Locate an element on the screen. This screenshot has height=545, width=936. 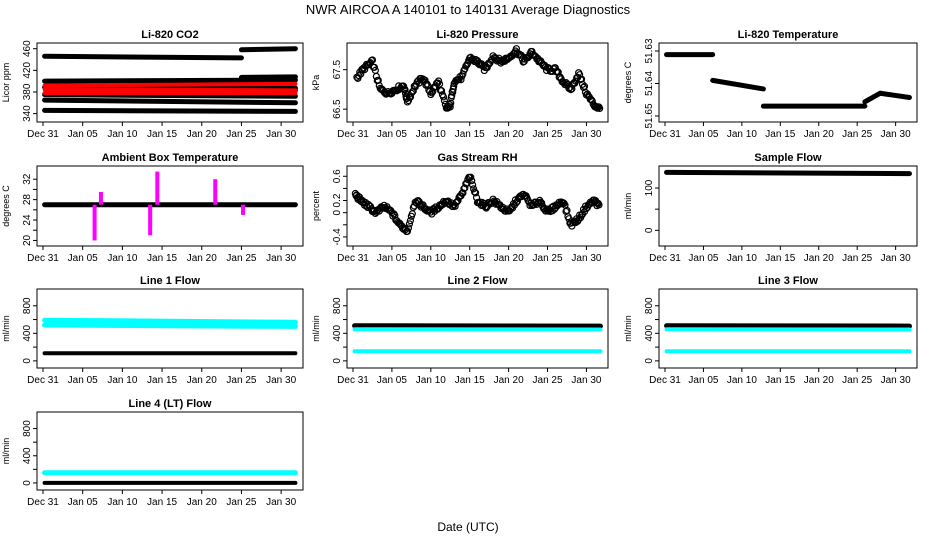
y-axis-label: kPa is located at coordinates (316, 83).